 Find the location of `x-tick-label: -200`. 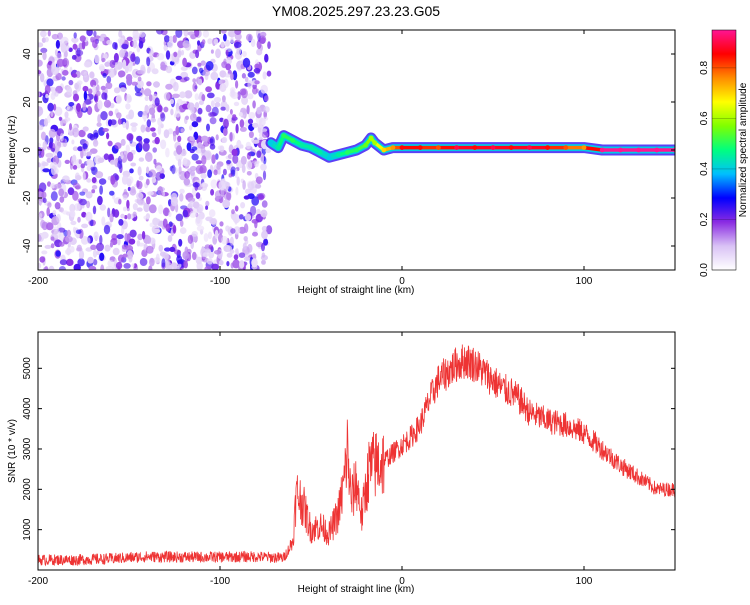

x-tick-label: -200 is located at coordinates (38, 281).